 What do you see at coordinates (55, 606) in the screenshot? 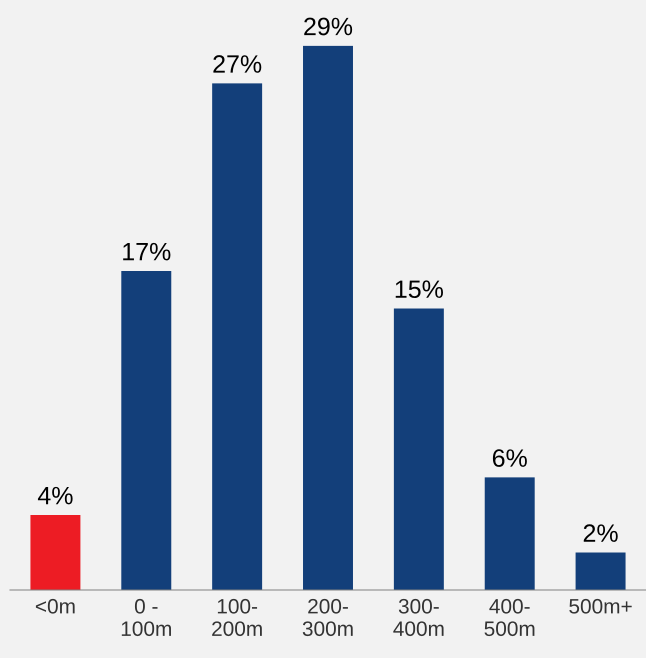
I see `x-tick-label: <0m` at bounding box center [55, 606].